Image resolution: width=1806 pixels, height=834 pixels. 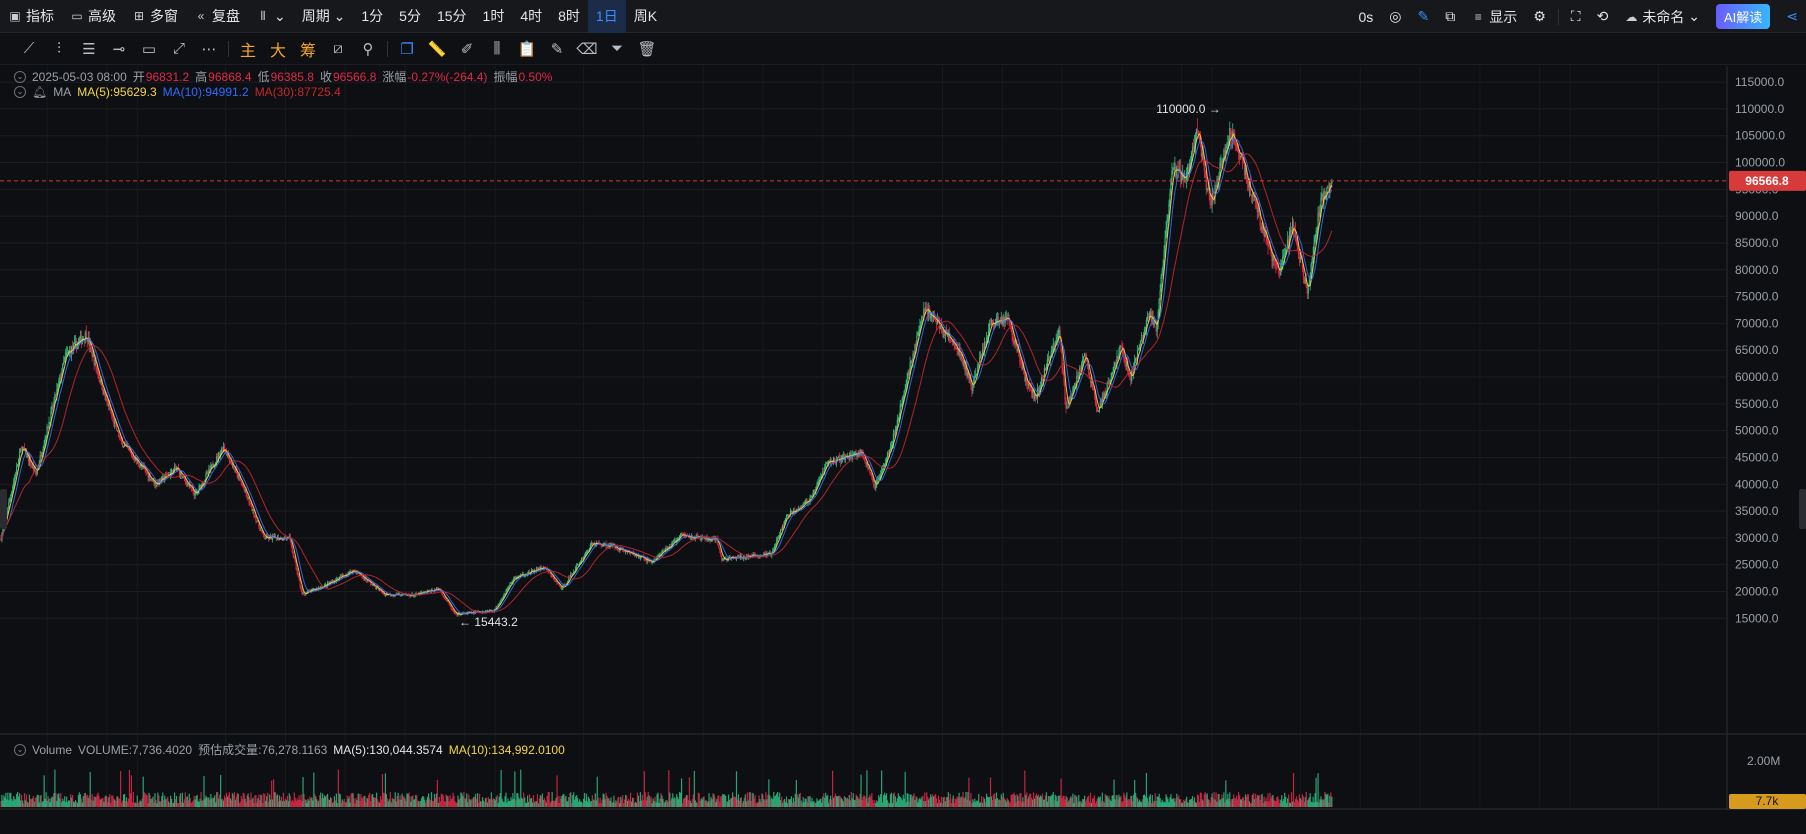 What do you see at coordinates (3, 509) in the screenshot?
I see `left-panel-handle` at bounding box center [3, 509].